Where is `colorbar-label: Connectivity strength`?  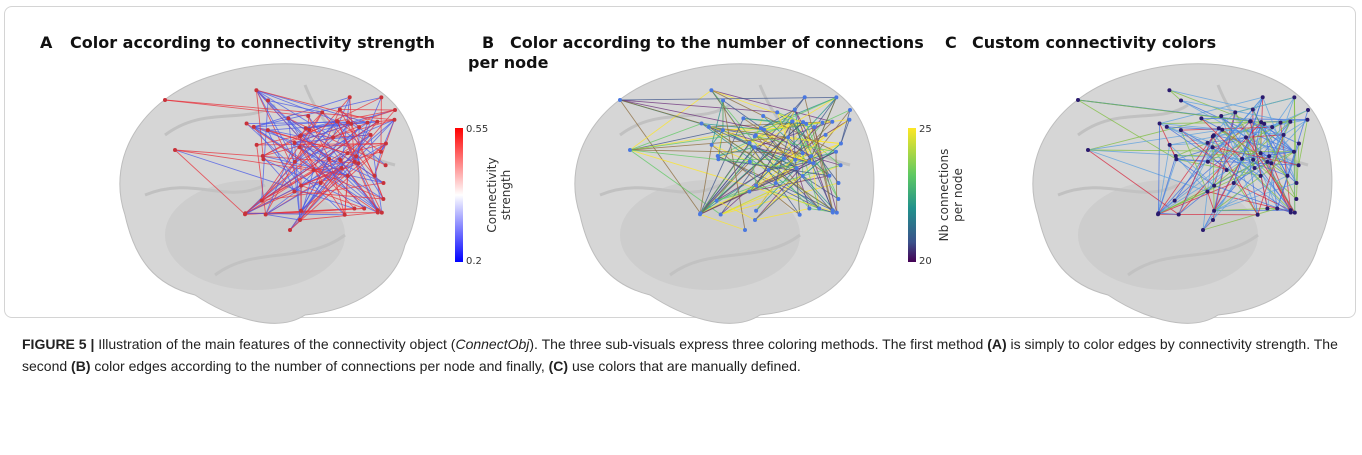 colorbar-label: Connectivity strength is located at coordinates (499, 194).